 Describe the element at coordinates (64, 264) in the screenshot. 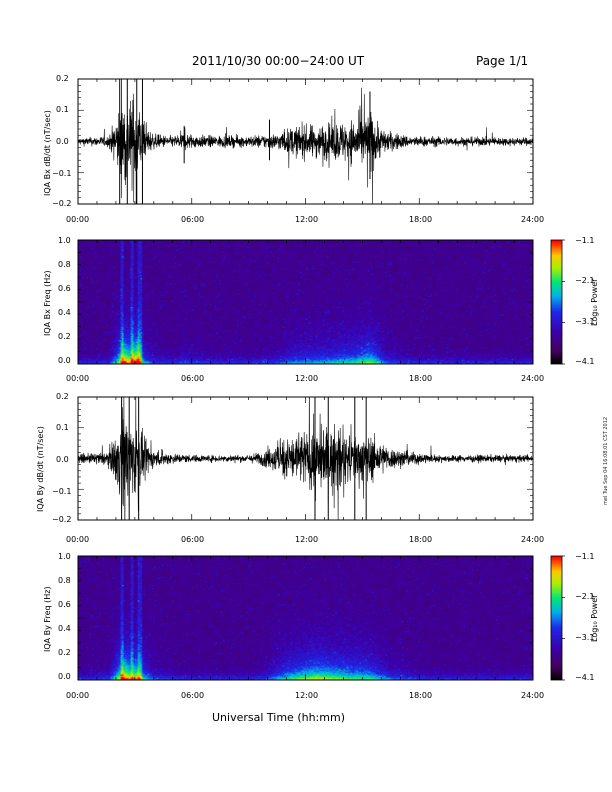

I see `panel2-ytick: 0.8` at that location.